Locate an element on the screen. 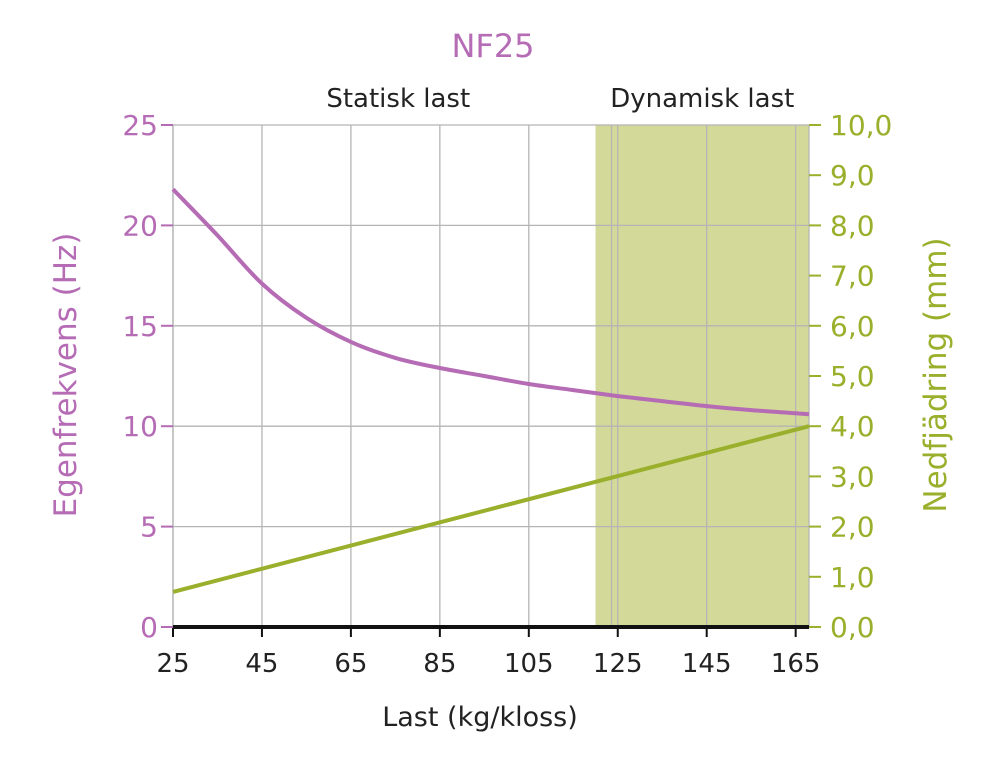 The image size is (989, 765). right-axis-label: Nedfjädring (mm) is located at coordinates (936, 374).